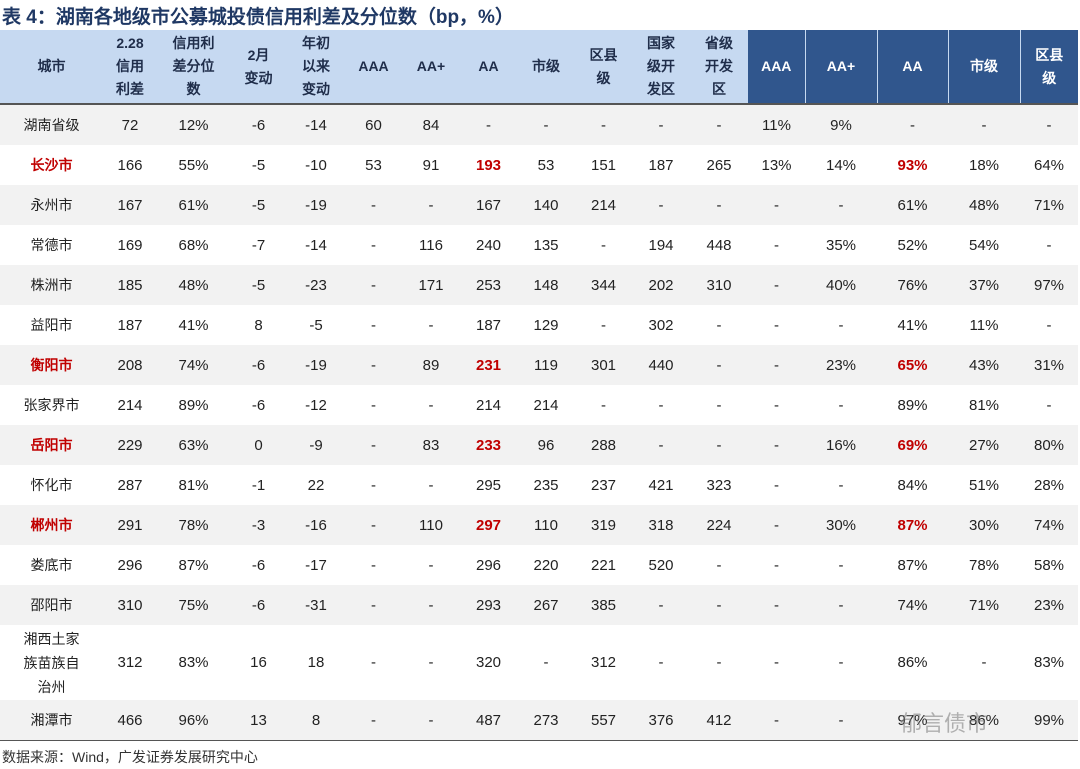 This screenshot has height=769, width=1080. What do you see at coordinates (51, 285) in the screenshot?
I see `city-cell: 株洲市` at bounding box center [51, 285].